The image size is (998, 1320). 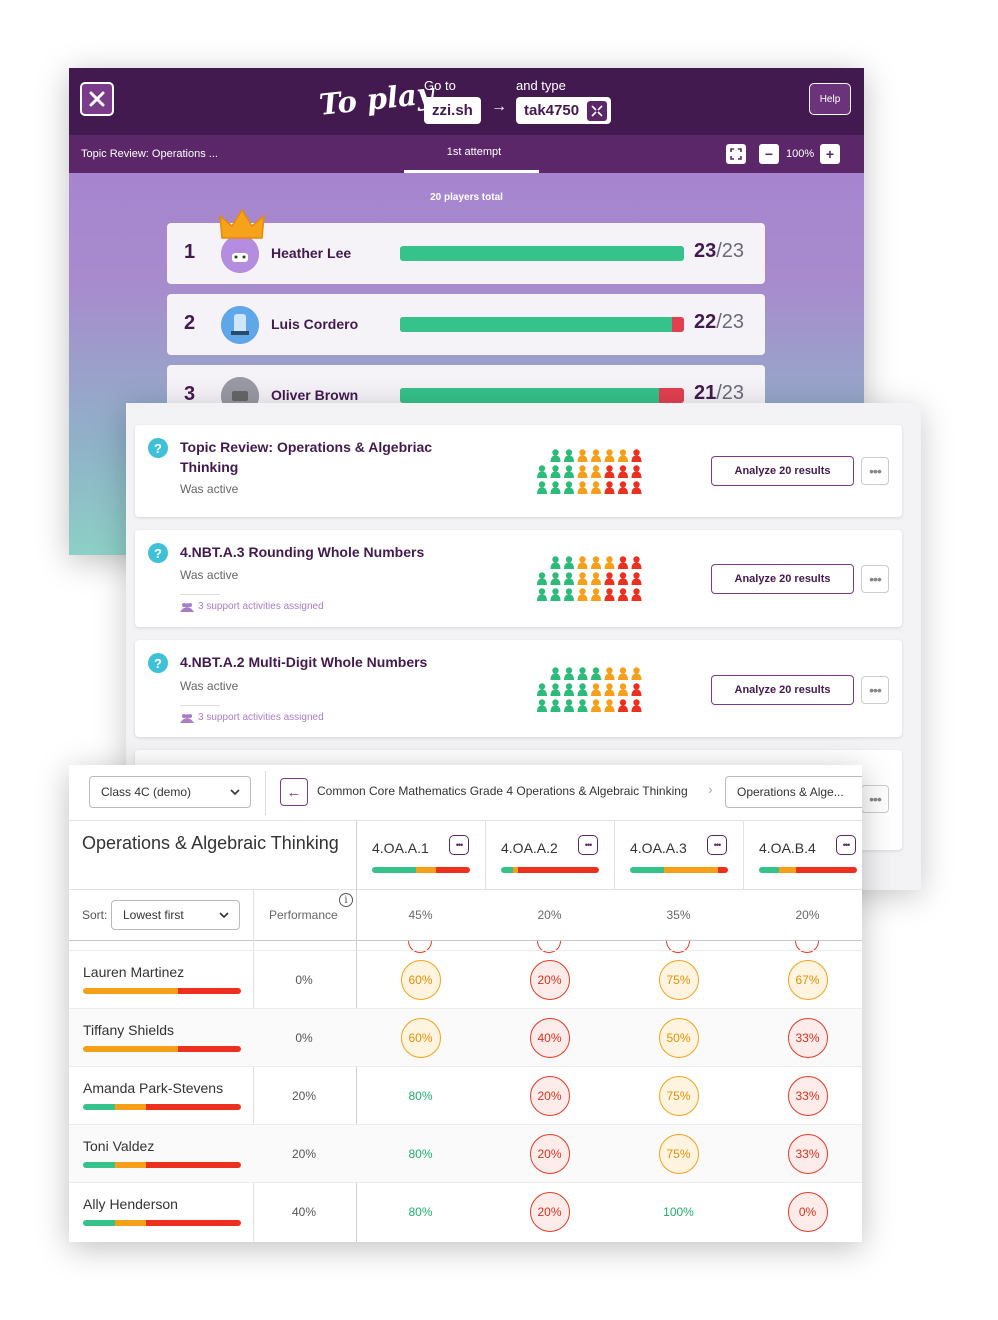 I want to click on score-value: 100%, so click(x=678, y=1212).